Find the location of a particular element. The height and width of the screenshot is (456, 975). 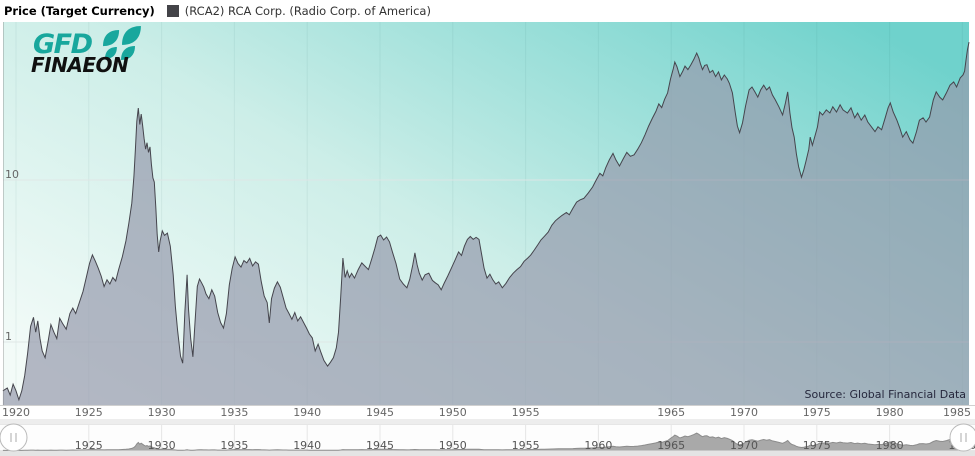

x-axis-label: 1985 is located at coordinates (957, 412).